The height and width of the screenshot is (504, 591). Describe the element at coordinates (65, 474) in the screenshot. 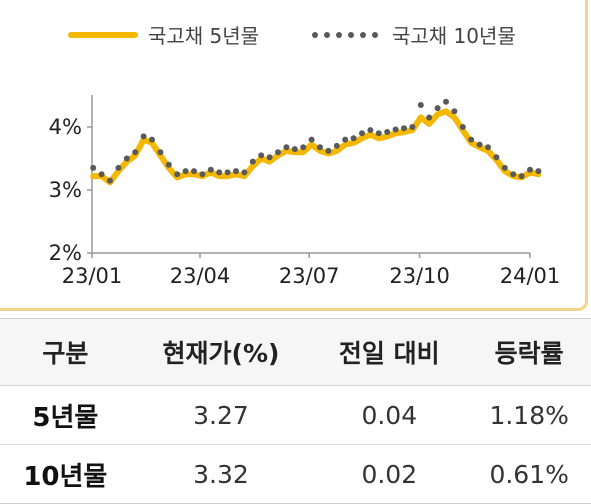

I see `row-label: 10년물` at that location.